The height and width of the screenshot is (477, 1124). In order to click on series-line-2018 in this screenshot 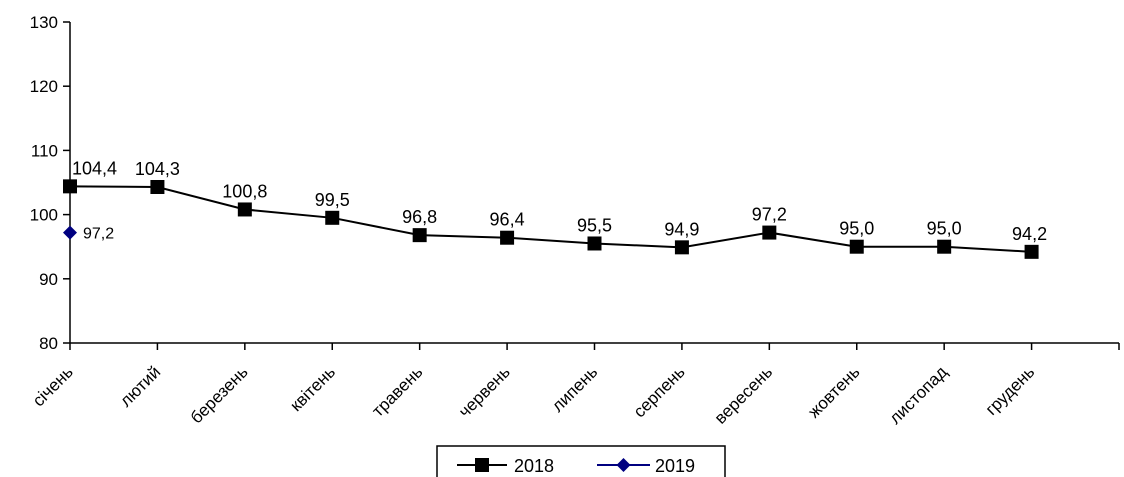, I will do `click(550, 219)`.